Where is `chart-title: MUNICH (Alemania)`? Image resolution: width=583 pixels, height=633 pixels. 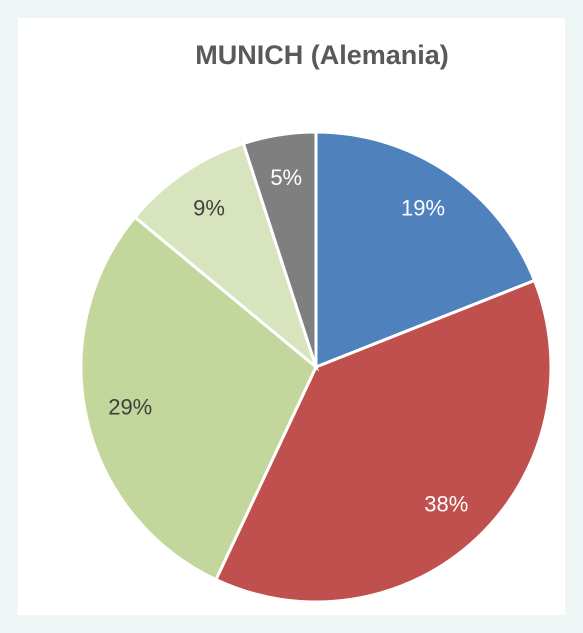 chart-title: MUNICH (Alemania) is located at coordinates (322, 55).